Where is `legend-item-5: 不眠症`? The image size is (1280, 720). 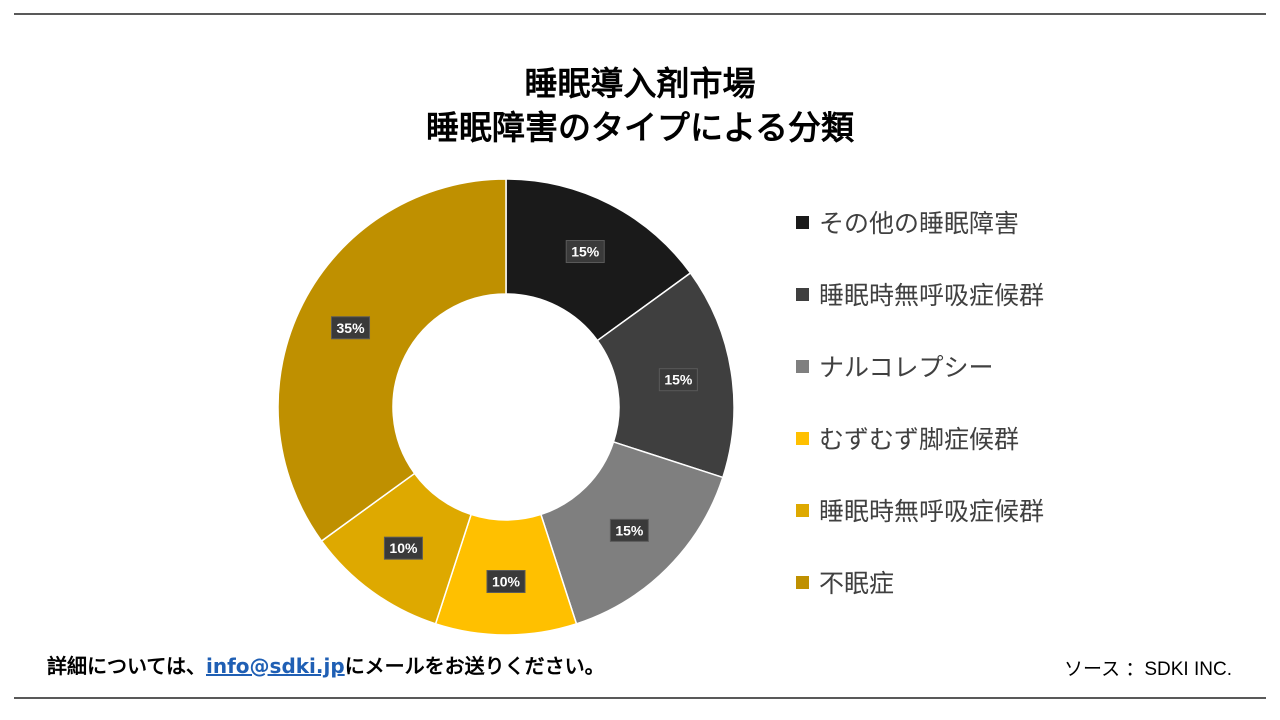 legend-item-5: 不眠症 is located at coordinates (845, 582).